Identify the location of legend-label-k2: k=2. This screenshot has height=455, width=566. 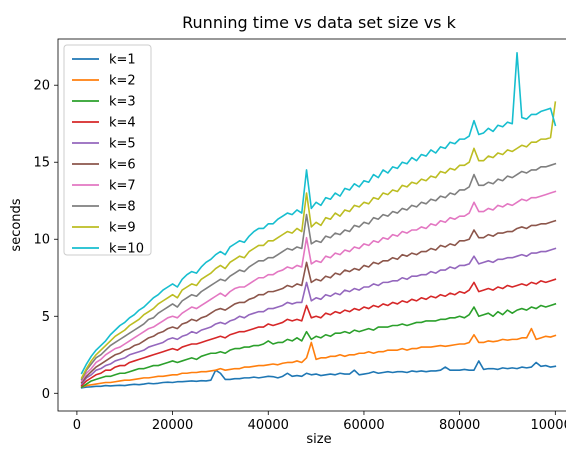
(122, 81).